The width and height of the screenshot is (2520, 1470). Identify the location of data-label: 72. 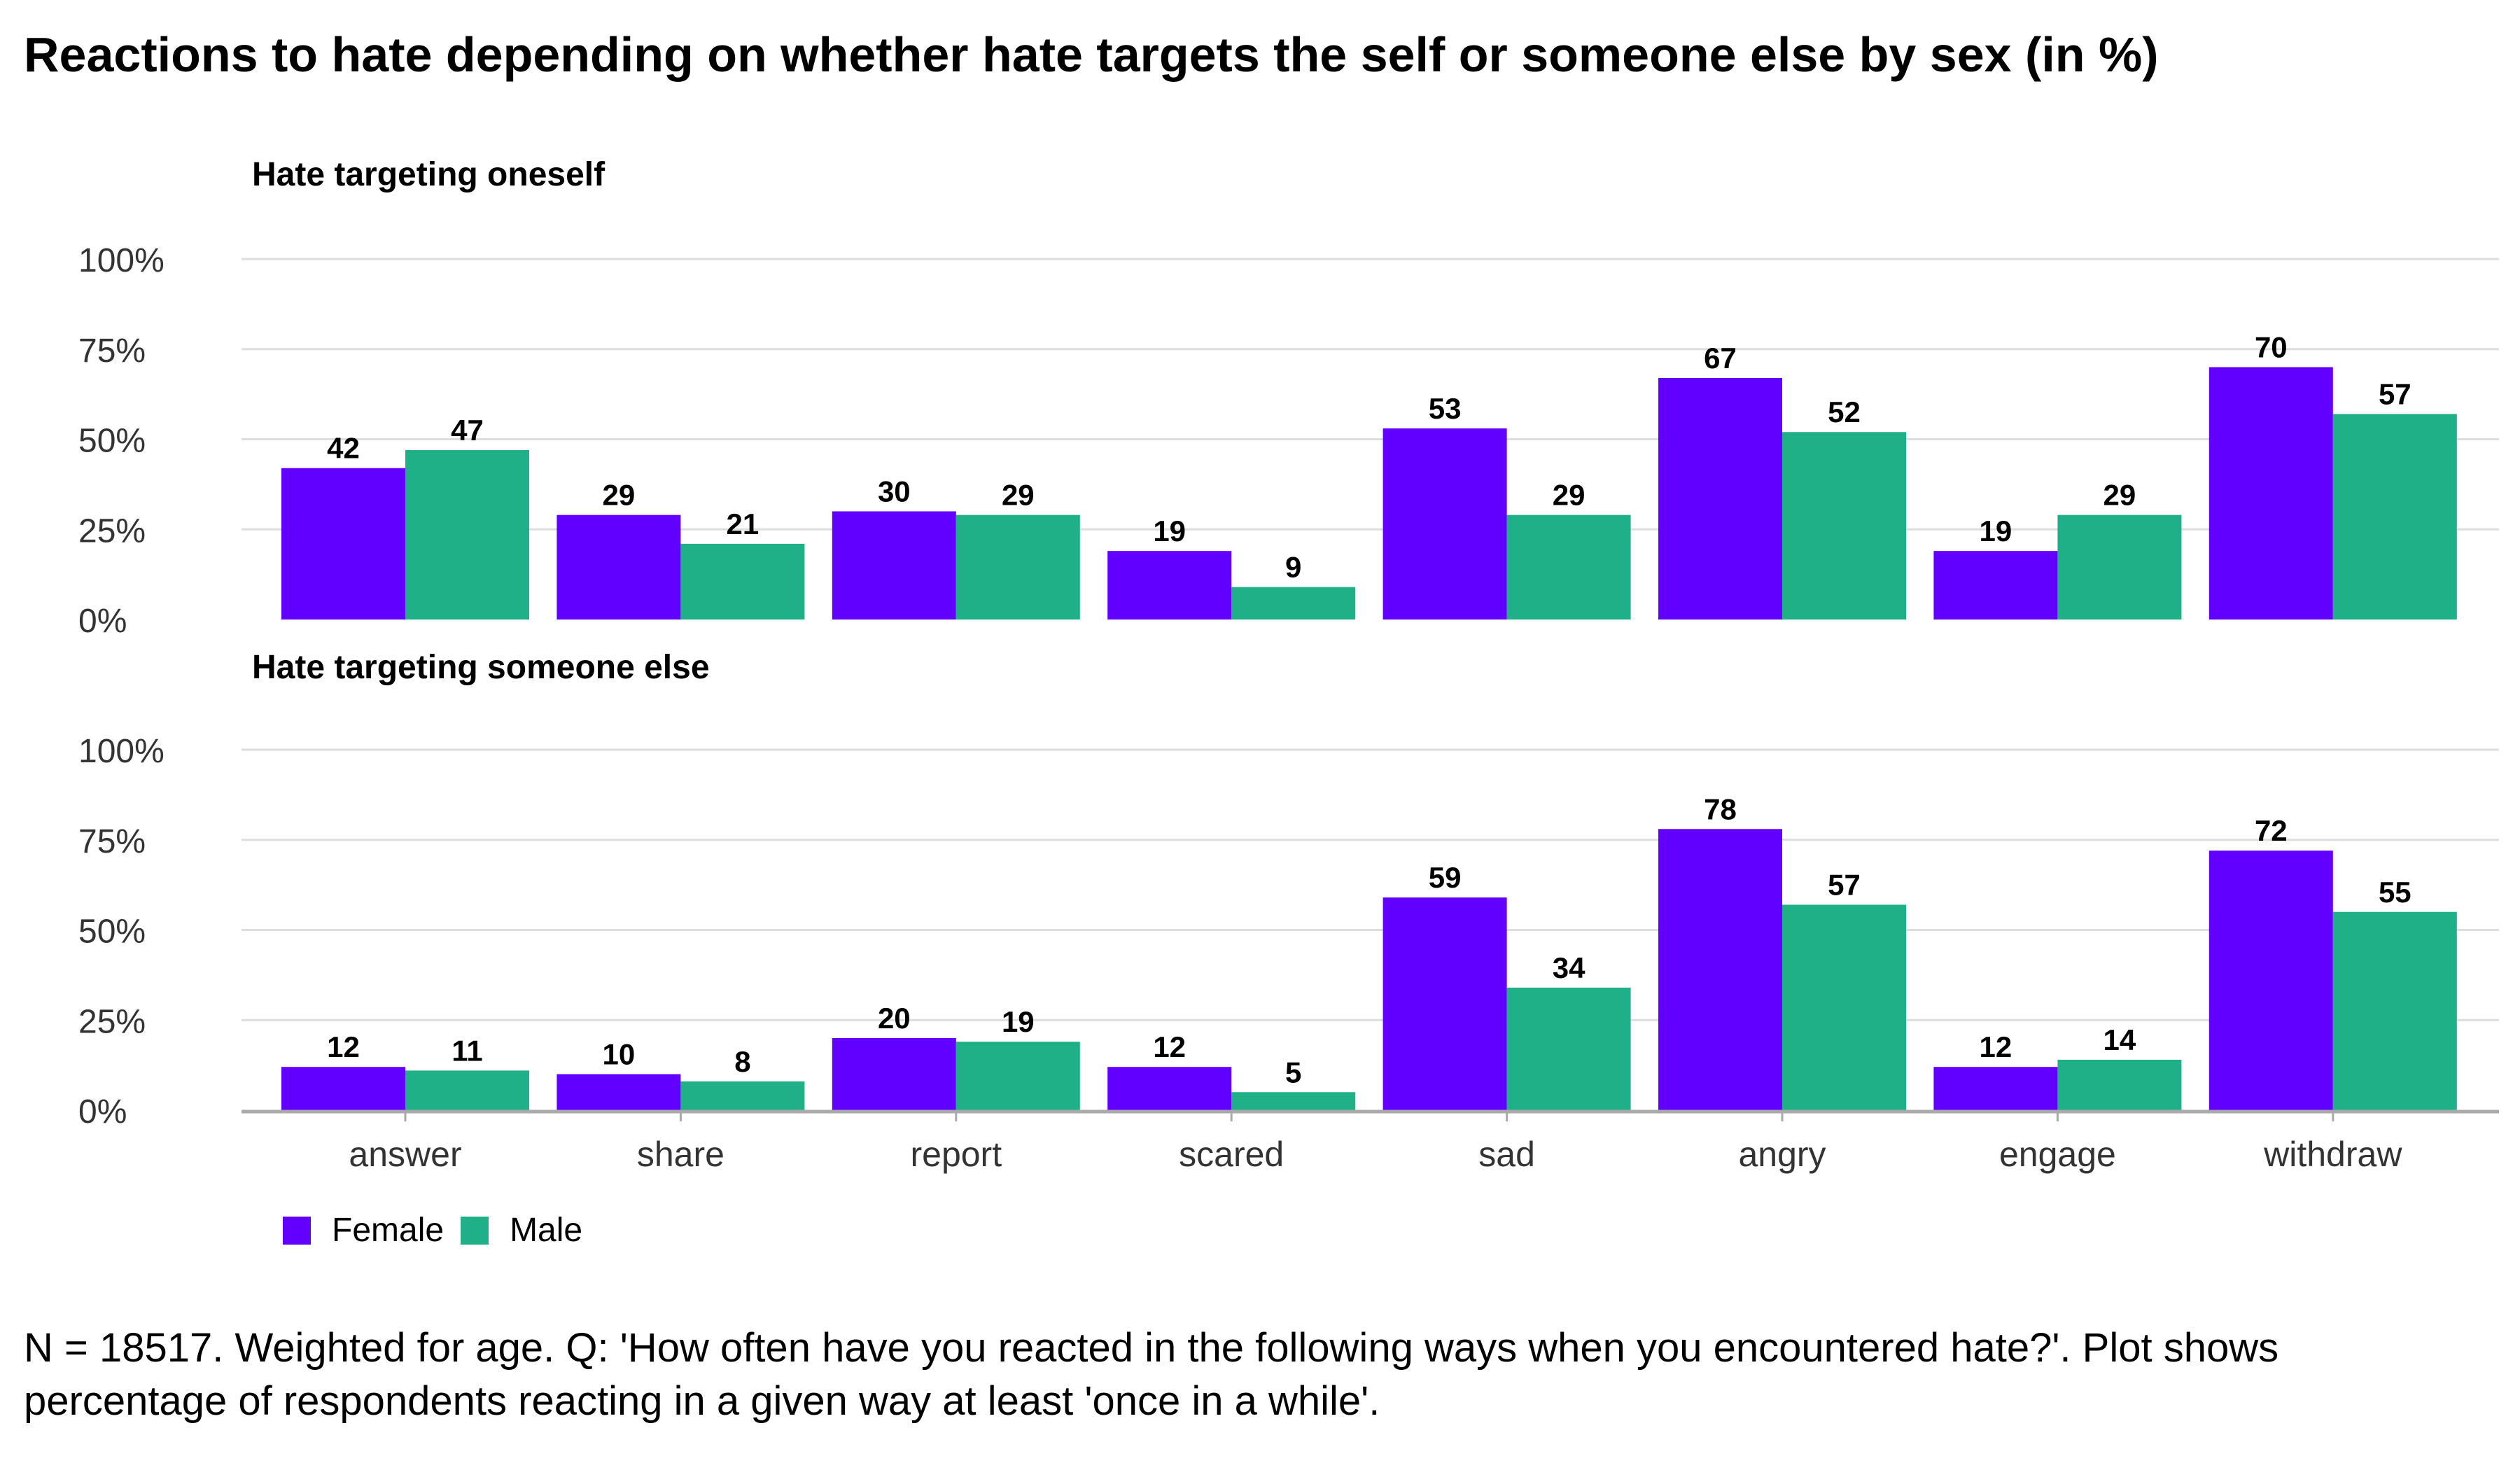
(2271, 830).